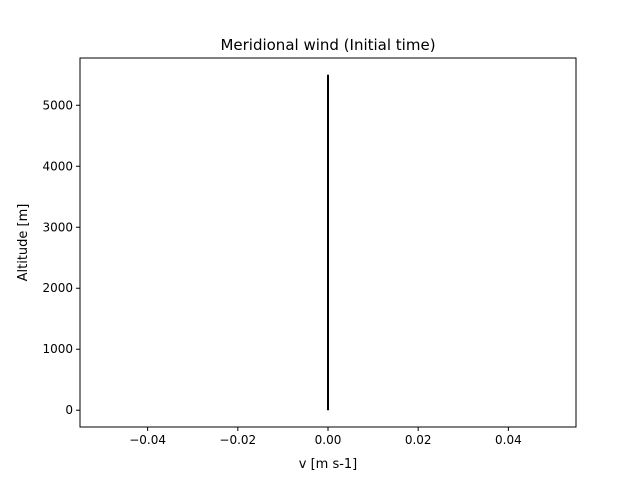 Image resolution: width=640 pixels, height=480 pixels. What do you see at coordinates (418, 440) in the screenshot?
I see `x-tick-label: 0.02` at bounding box center [418, 440].